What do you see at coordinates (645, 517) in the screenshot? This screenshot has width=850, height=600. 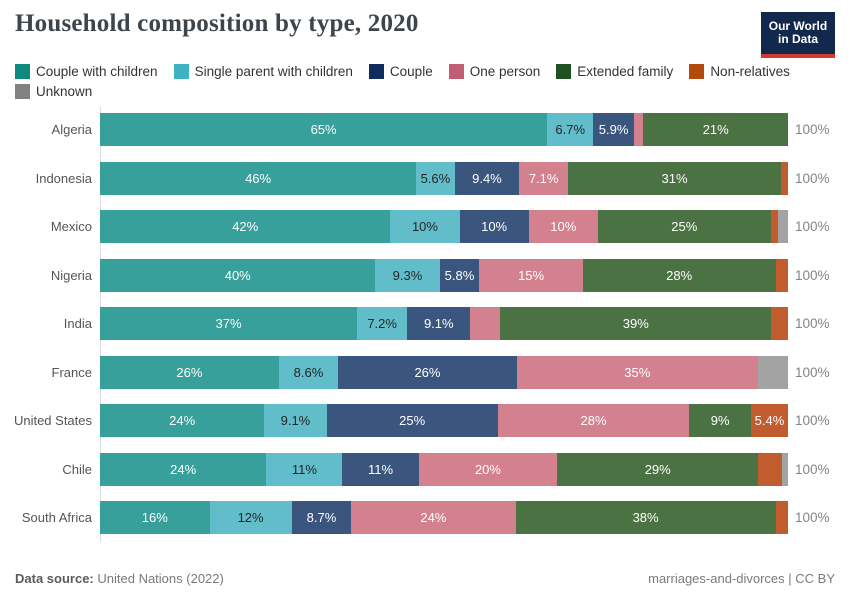 I see `bar-segment-extended-family: 38%` at bounding box center [645, 517].